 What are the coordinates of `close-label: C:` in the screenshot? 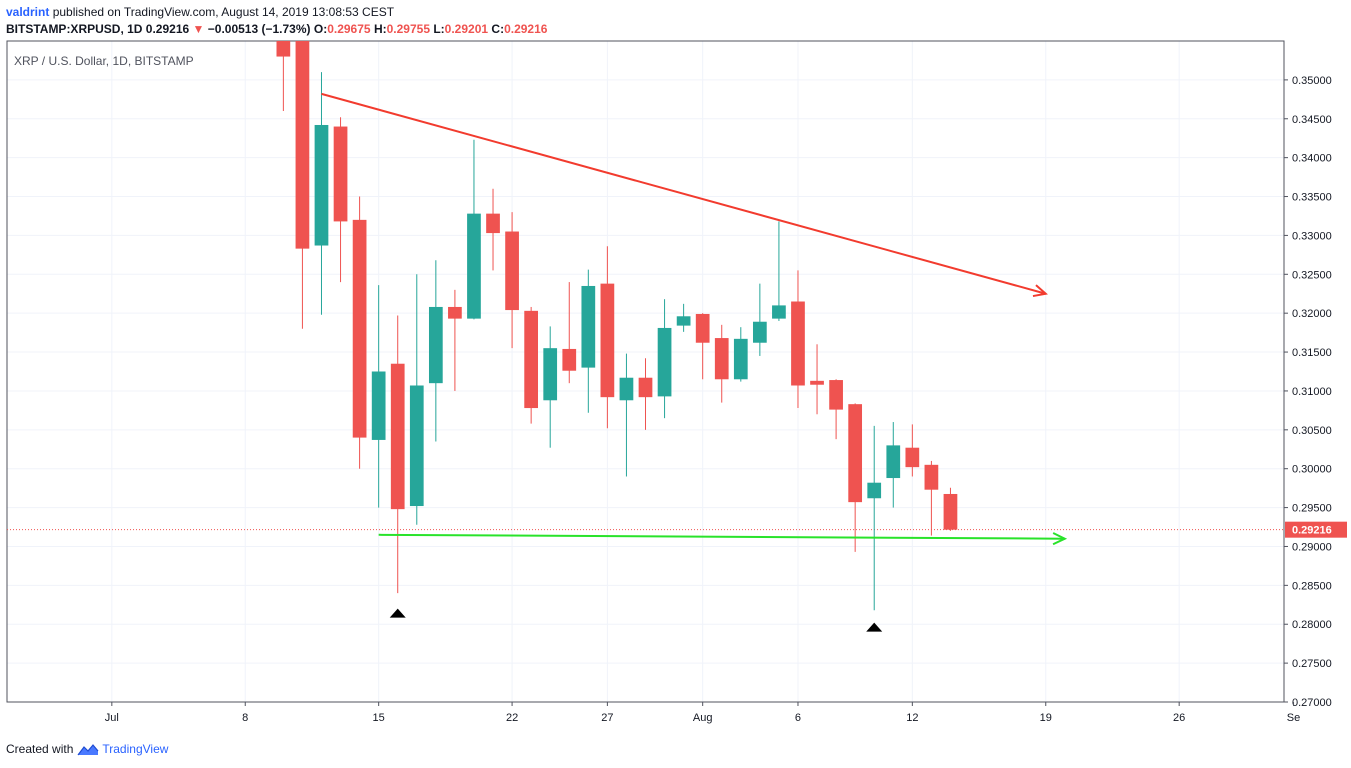 It's located at (498, 29).